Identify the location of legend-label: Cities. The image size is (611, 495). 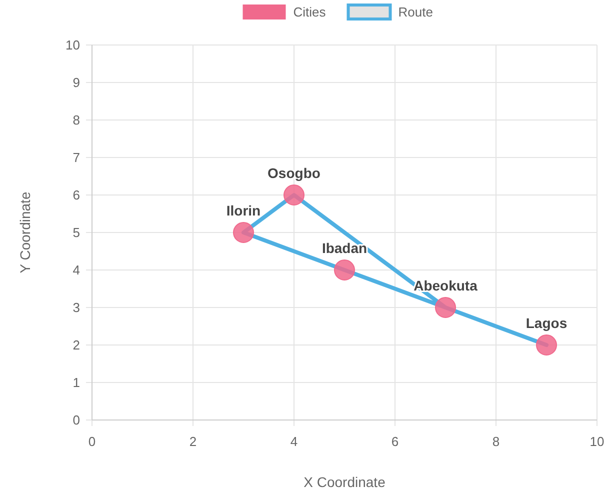
(309, 12).